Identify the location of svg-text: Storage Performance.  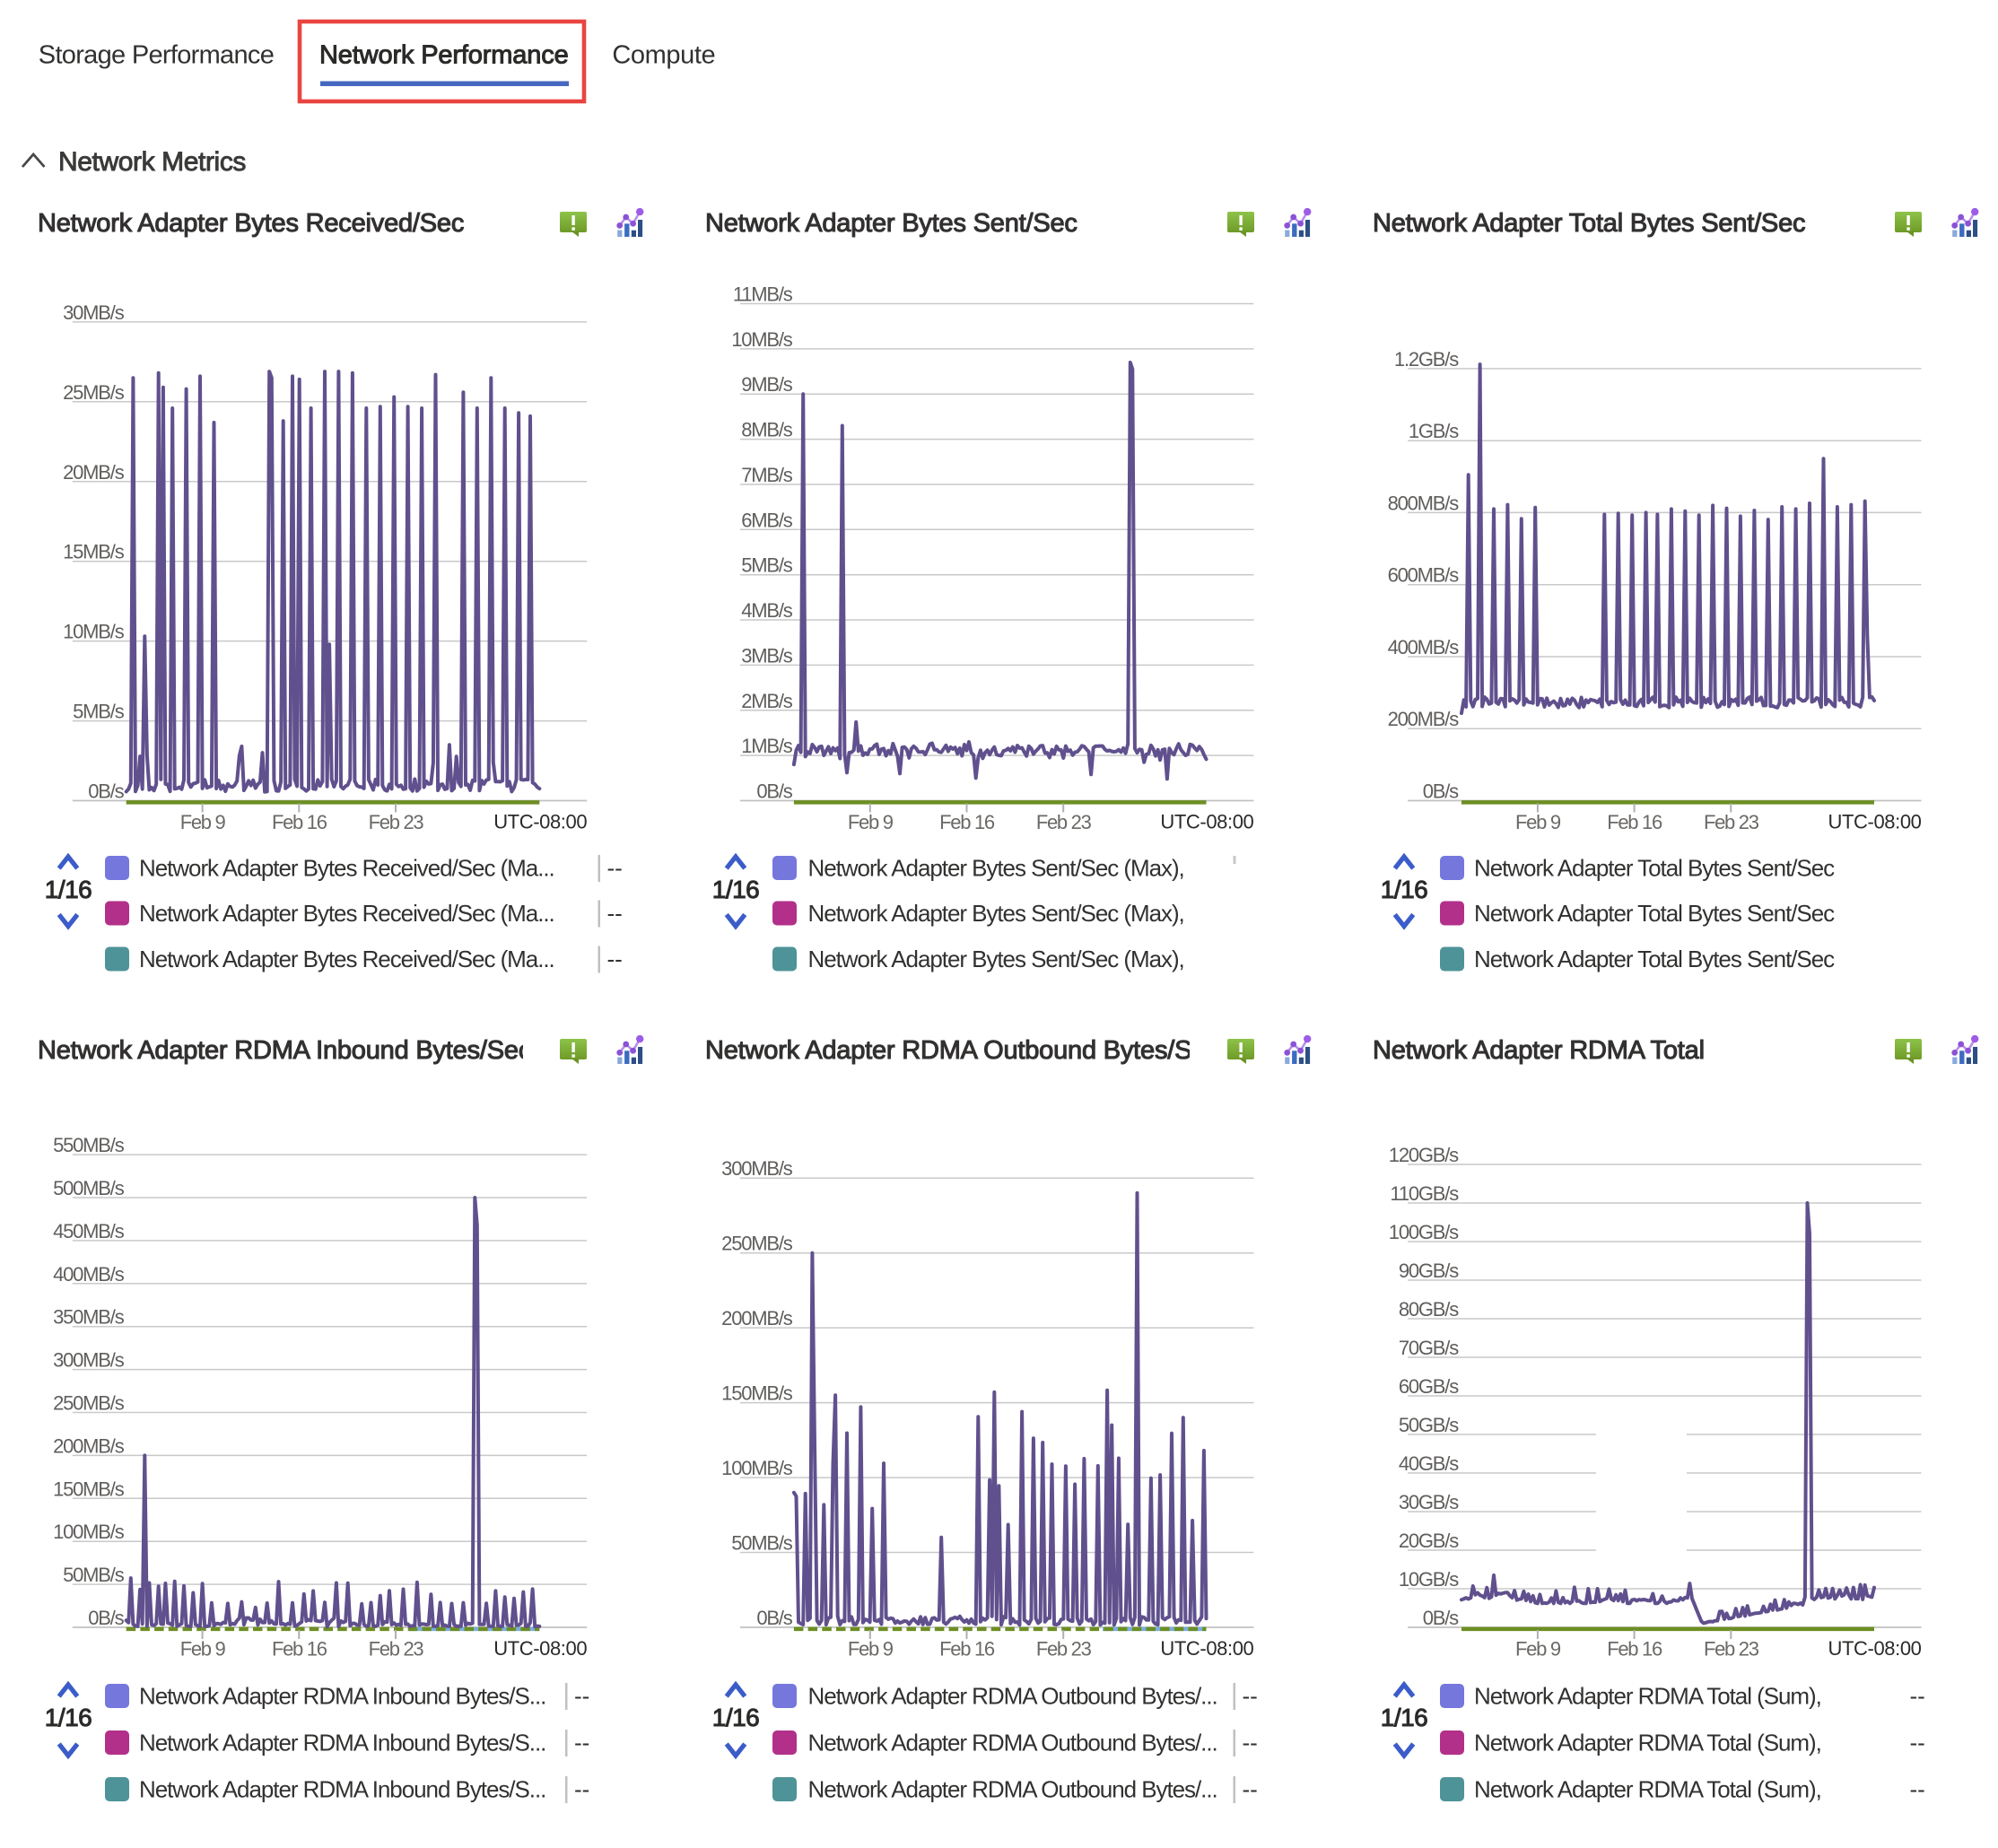
(156, 56).